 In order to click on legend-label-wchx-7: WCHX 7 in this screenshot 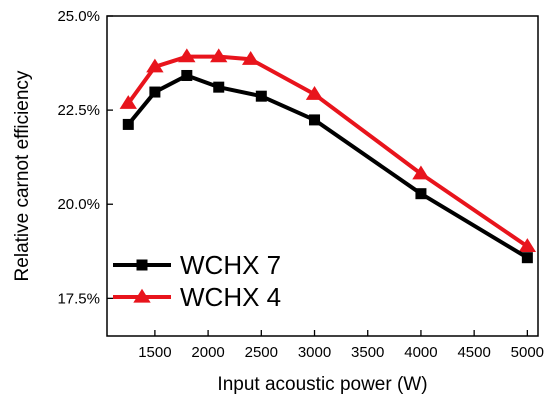, I will do `click(230, 265)`.